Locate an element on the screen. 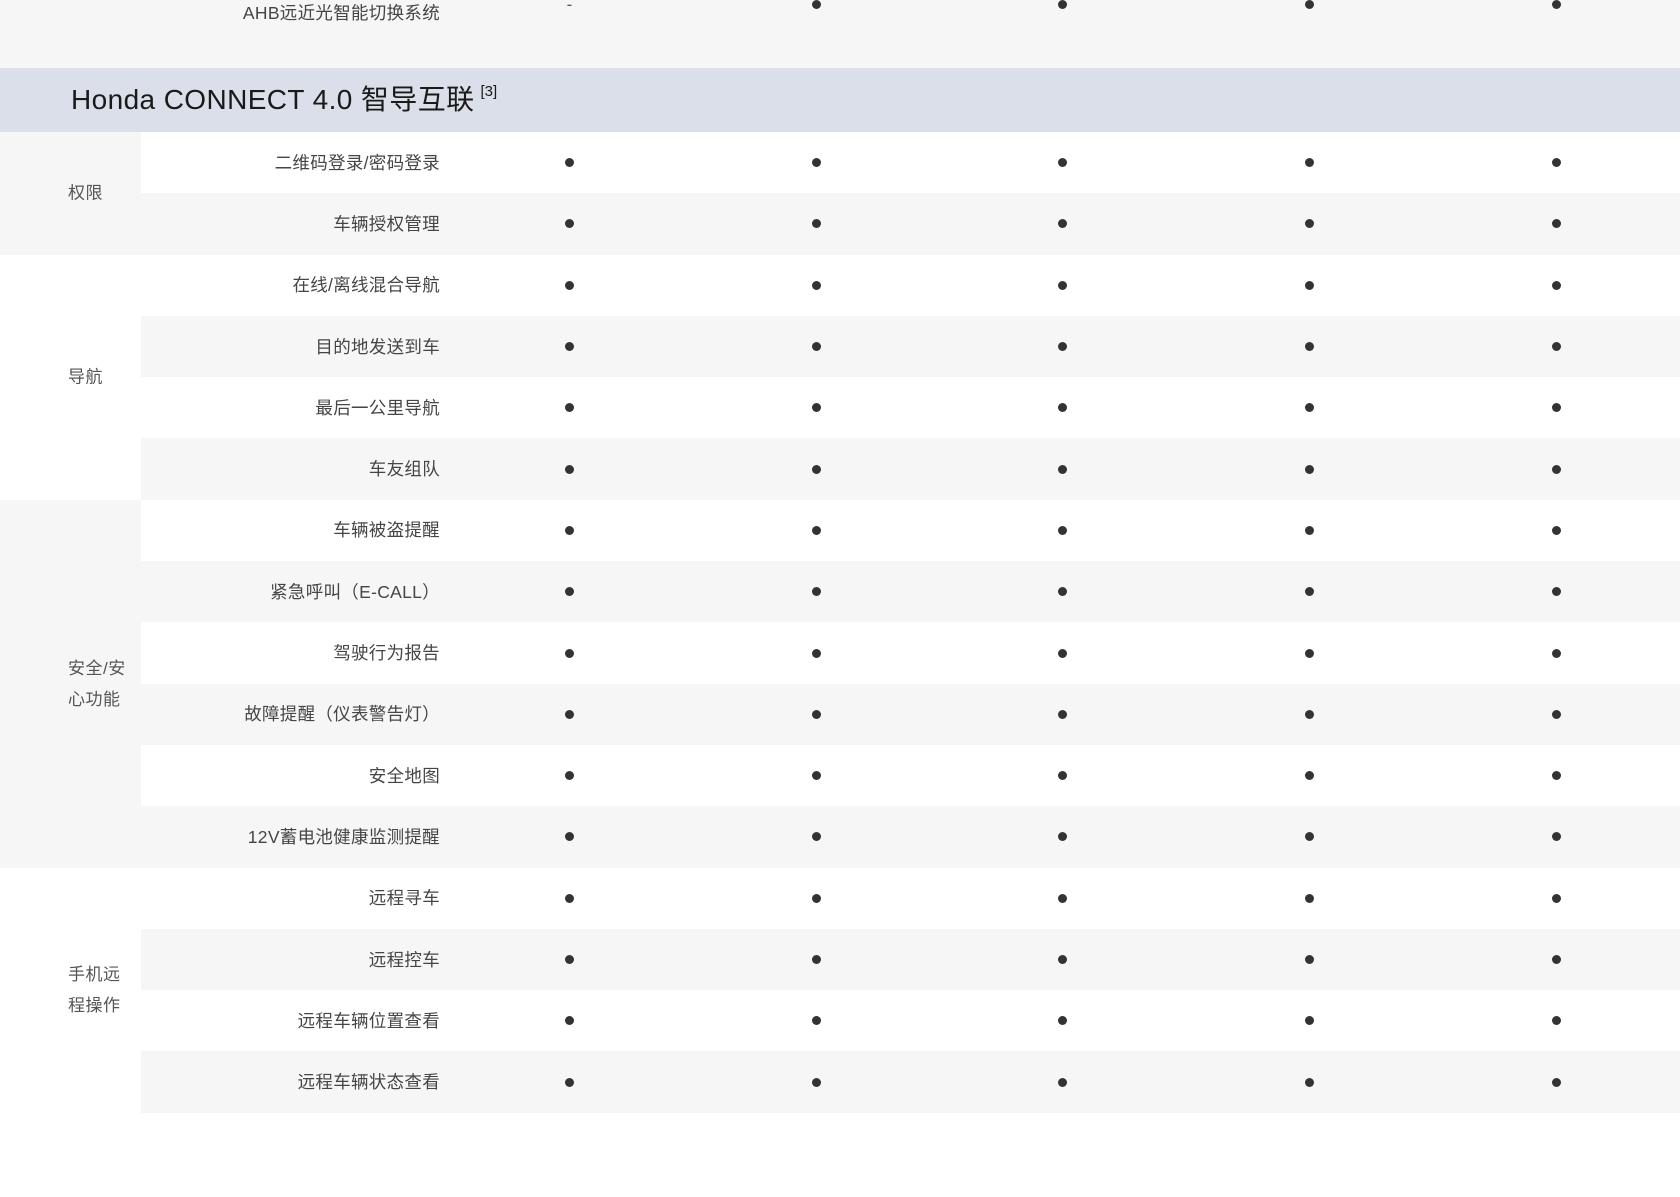 The image size is (1680, 1197). feature-name-cell: AHB远近光智能切换系统 is located at coordinates (341, 13).